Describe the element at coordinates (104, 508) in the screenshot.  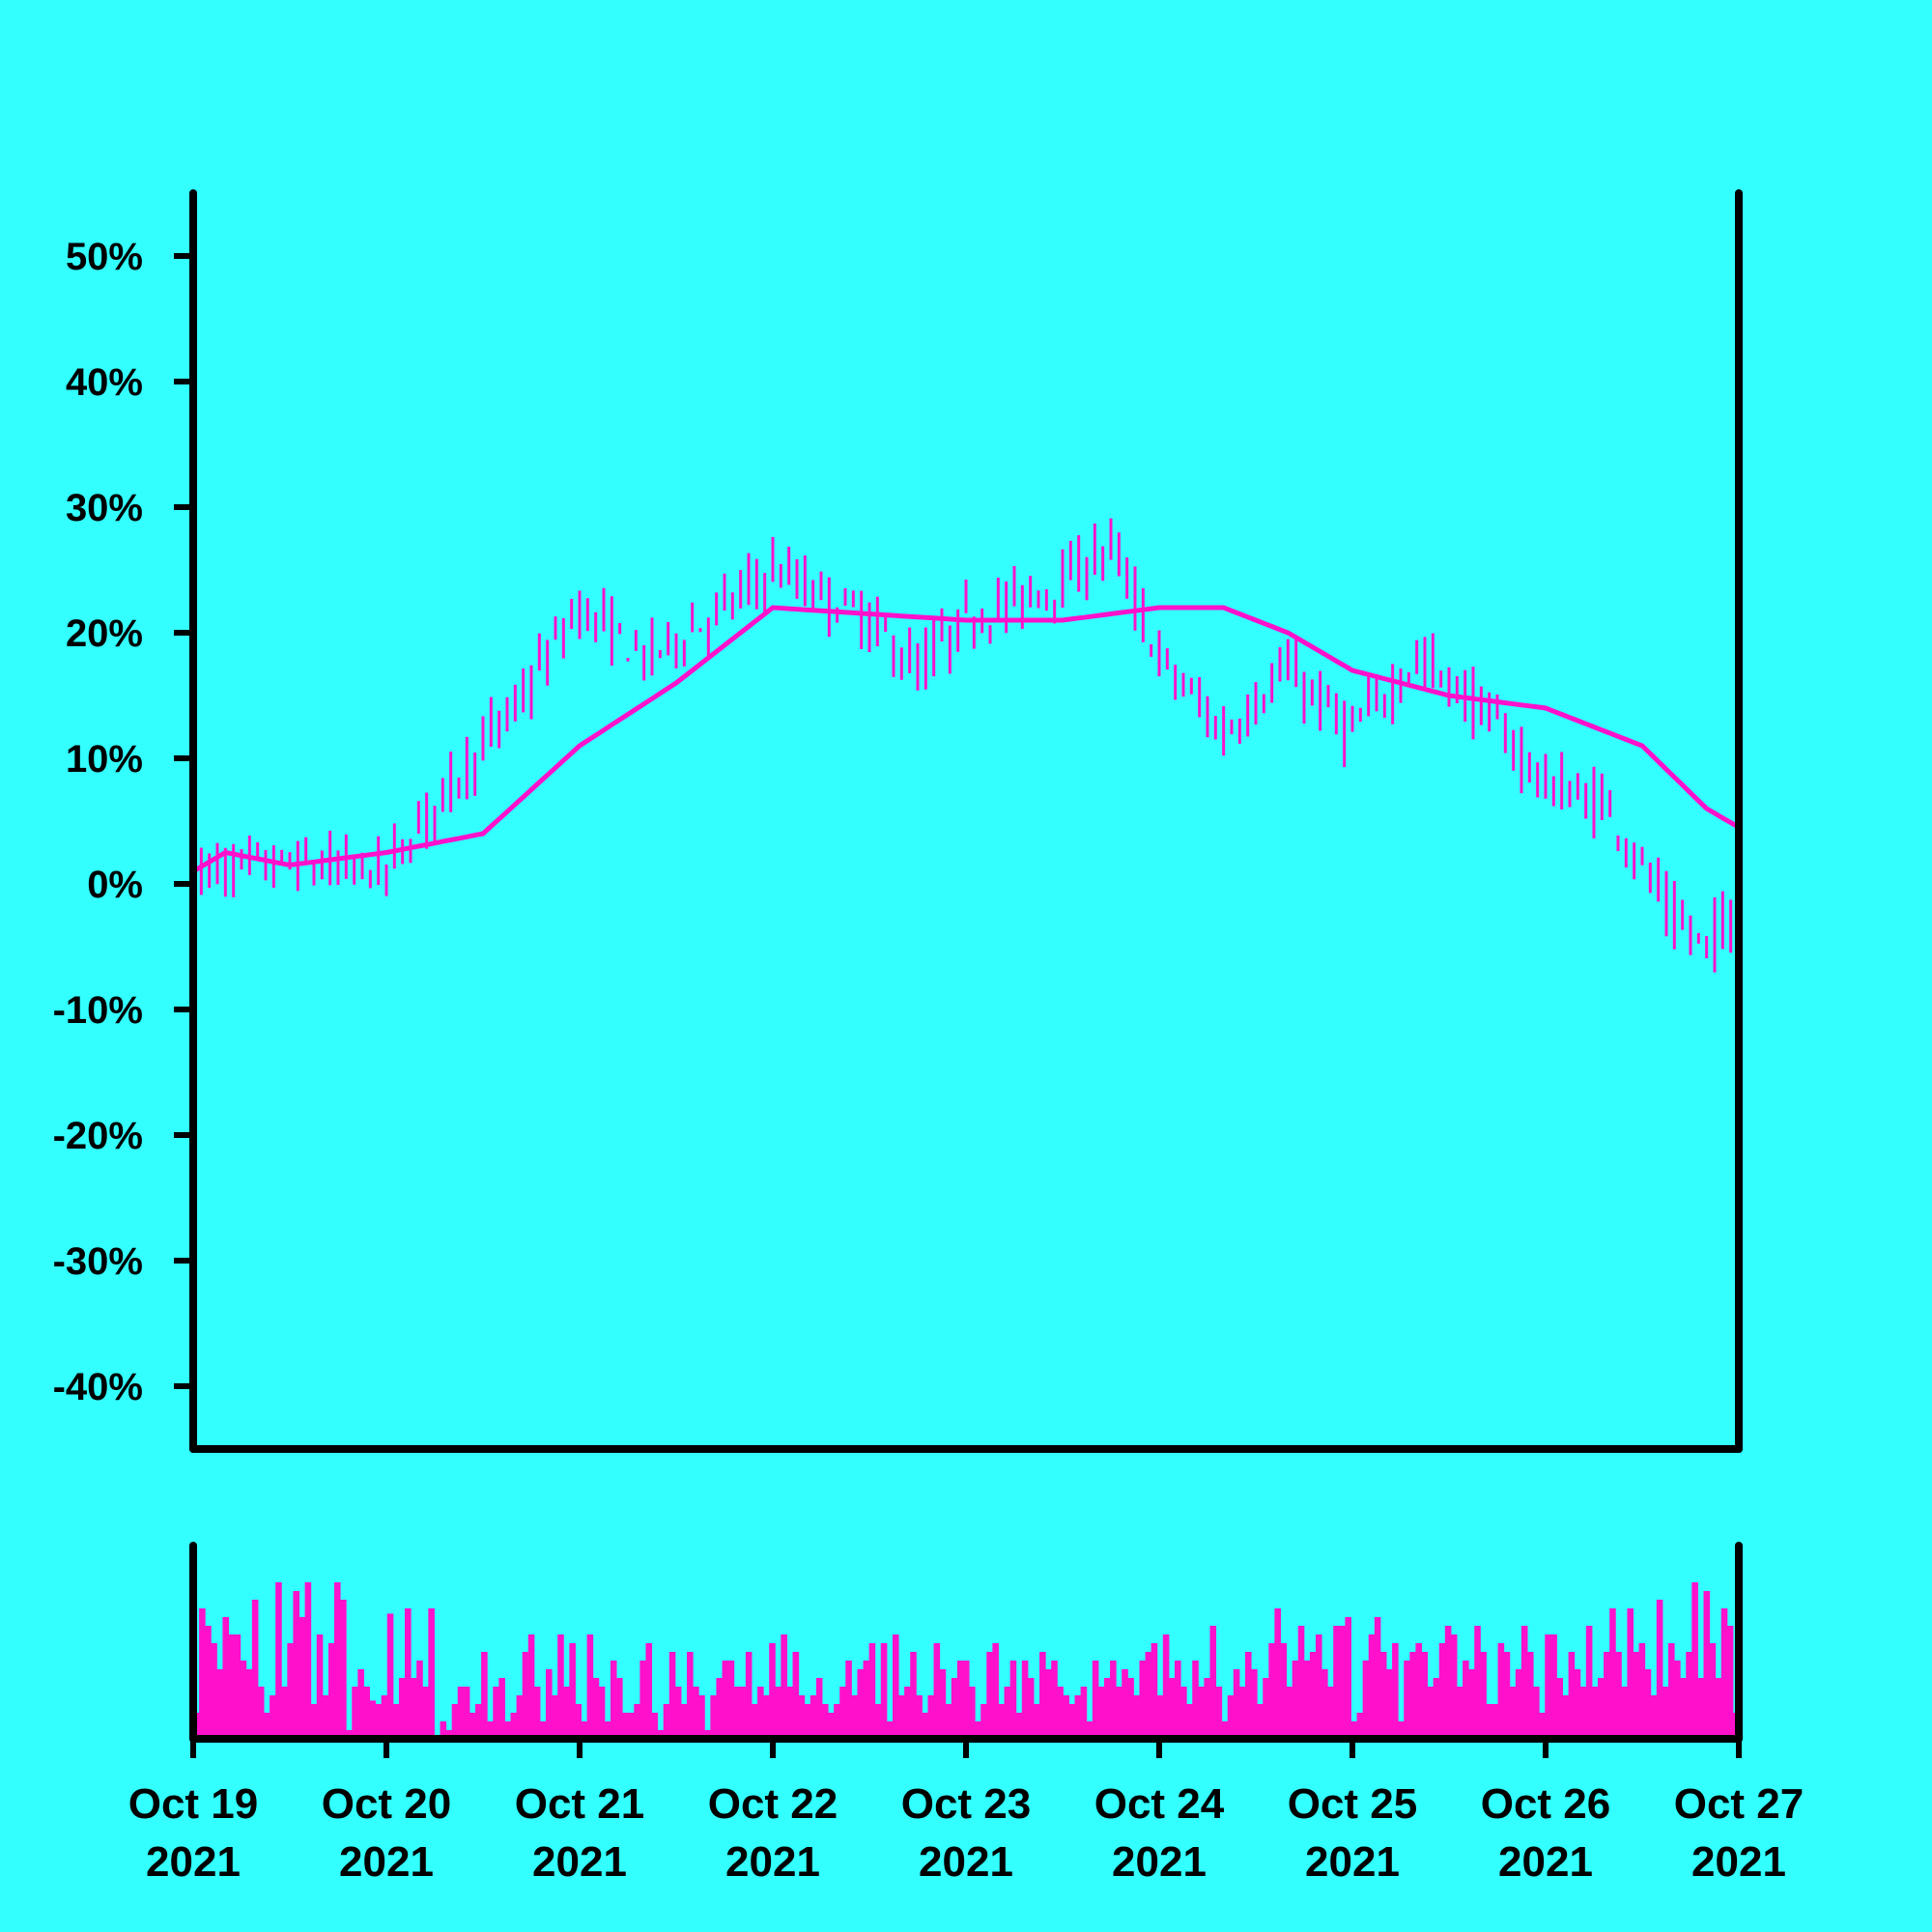
I see `y-tick-label: 30%` at that location.